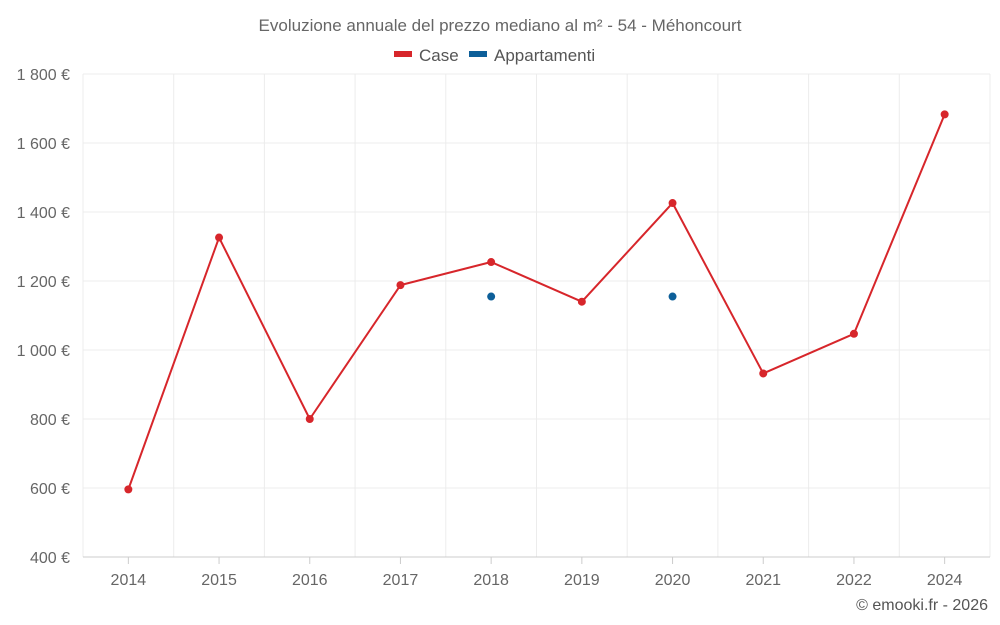  I want to click on y-tick-label: 1 000 €, so click(43, 351).